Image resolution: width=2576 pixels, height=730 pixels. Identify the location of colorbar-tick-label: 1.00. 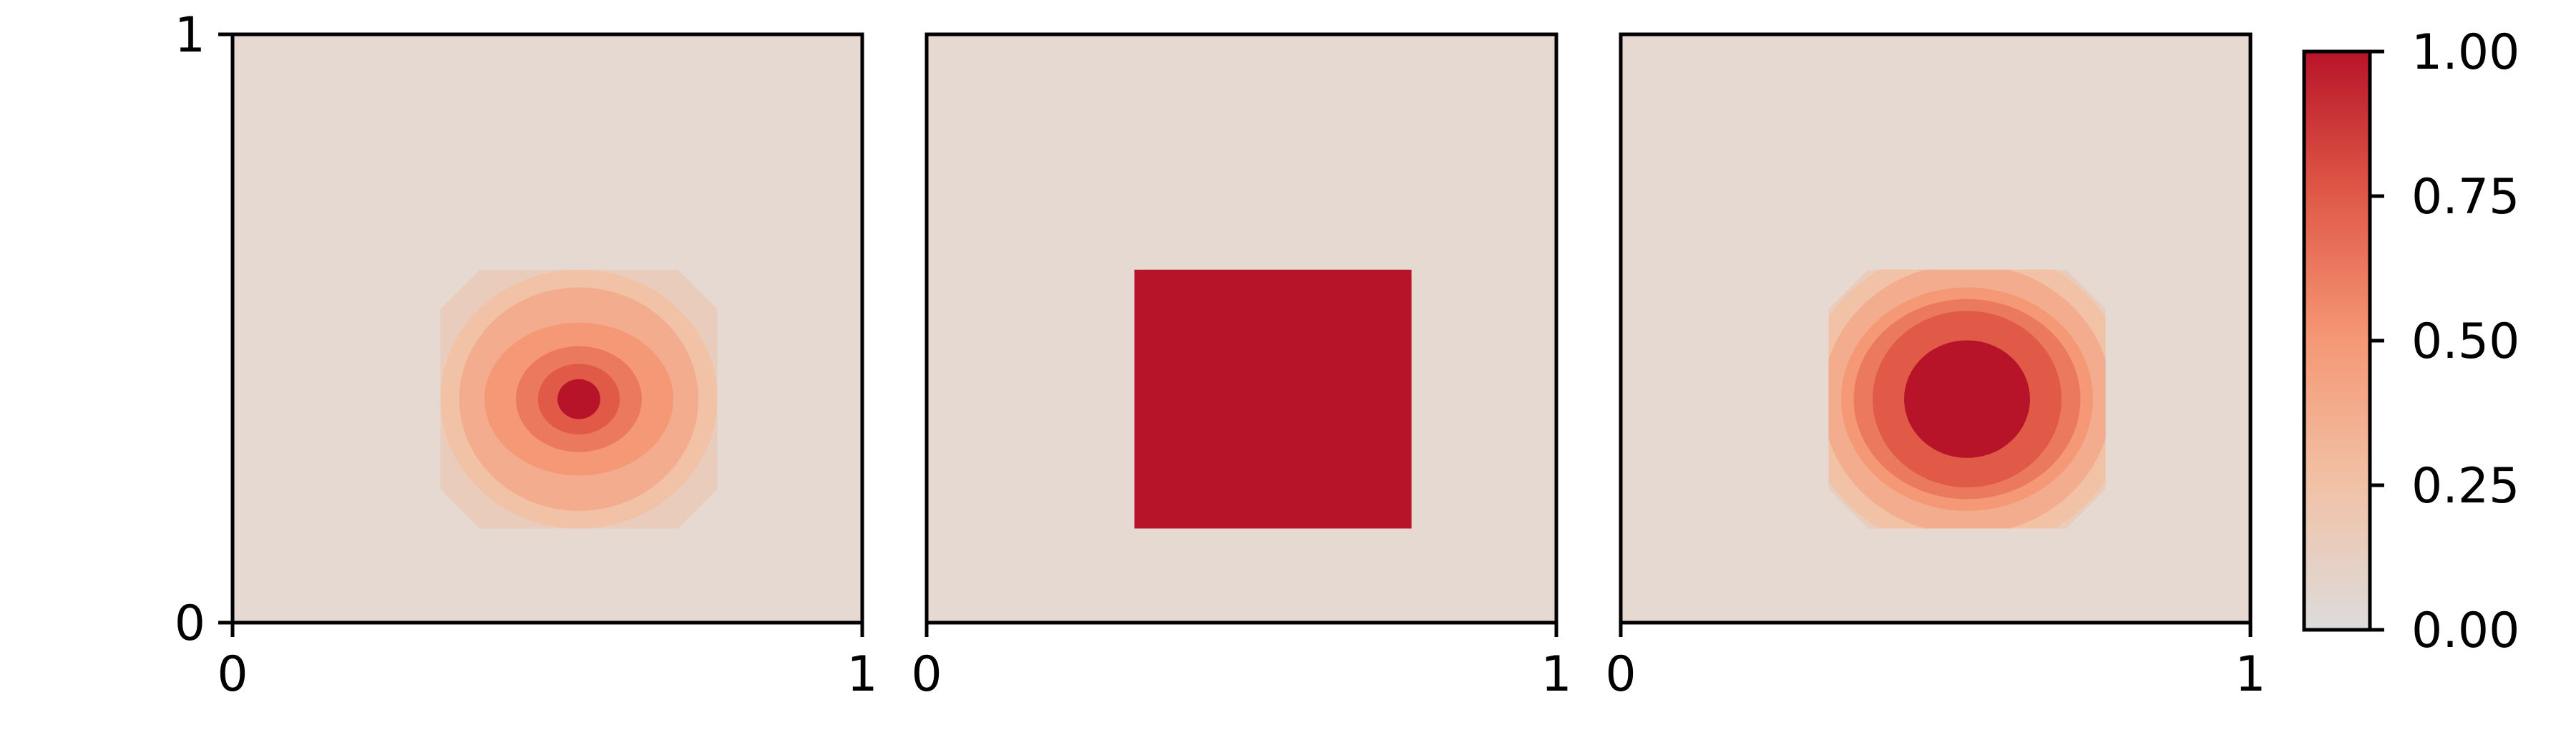
(2465, 53).